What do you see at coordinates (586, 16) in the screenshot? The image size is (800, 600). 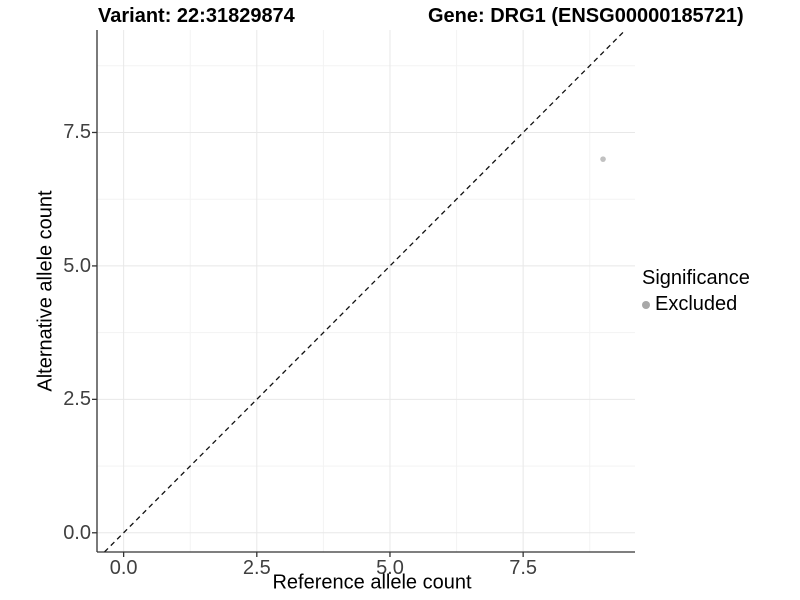 I see `gene-title: Gene: DRG1 (ENSG00000185721)` at bounding box center [586, 16].